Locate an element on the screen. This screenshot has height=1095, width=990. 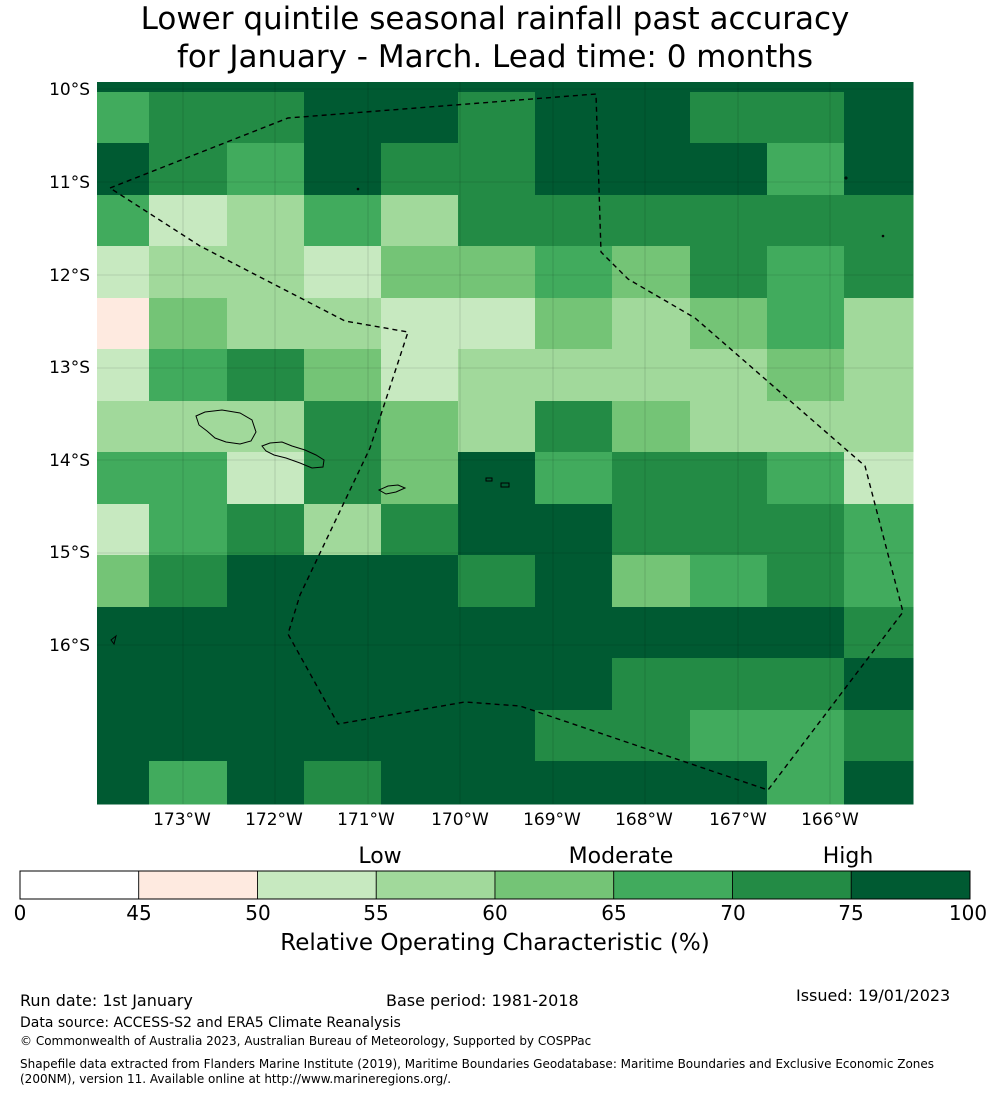
lat-label: 15°S is located at coordinates (69, 553).